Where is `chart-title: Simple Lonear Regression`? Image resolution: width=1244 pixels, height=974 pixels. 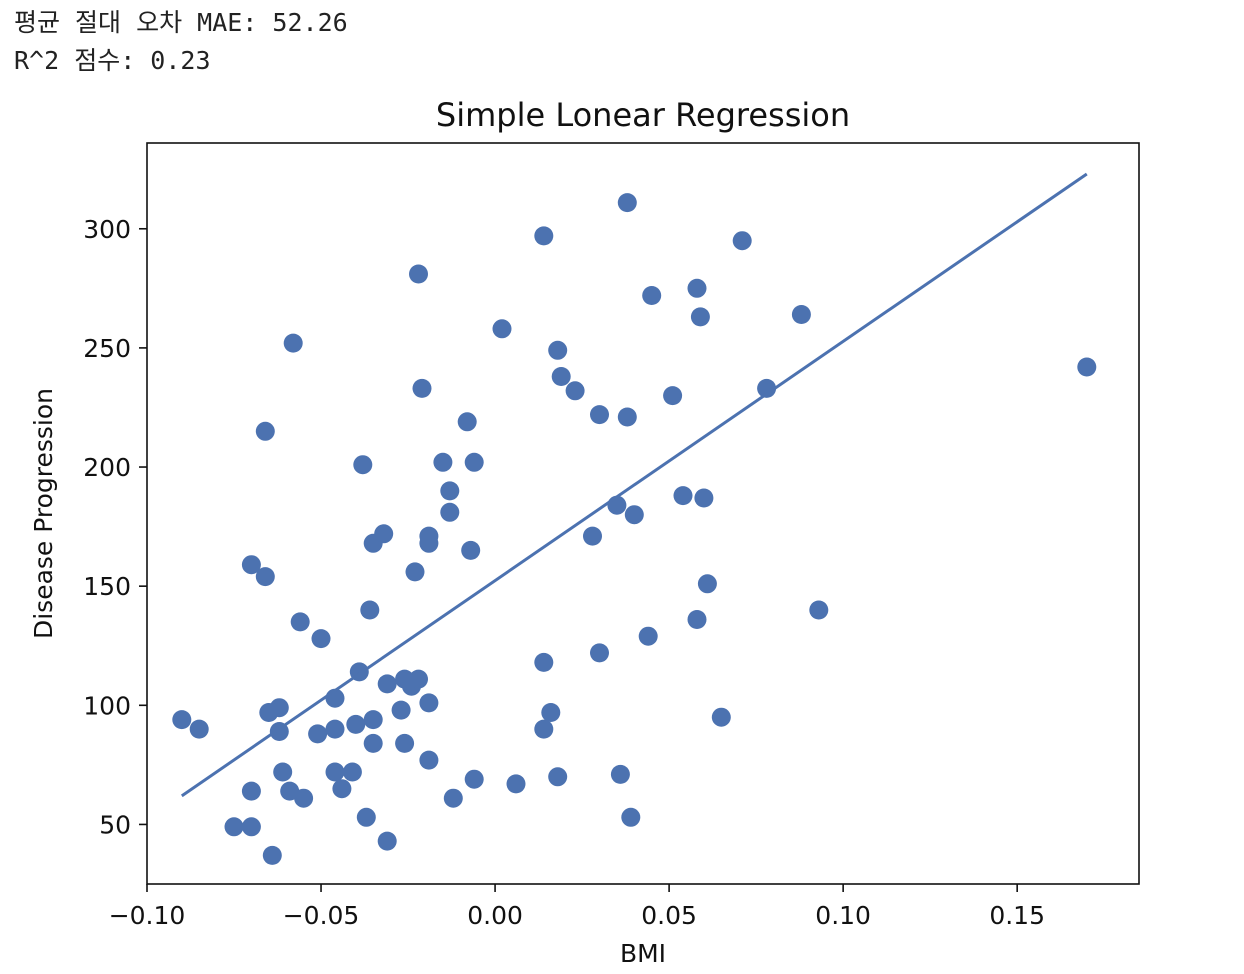 chart-title: Simple Lonear Regression is located at coordinates (643, 115).